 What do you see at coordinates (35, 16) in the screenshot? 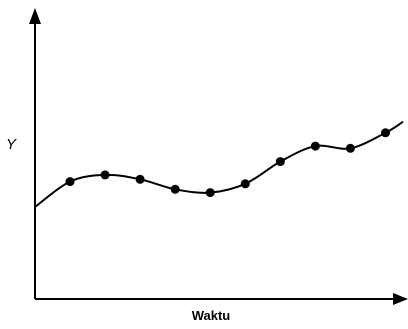
I see `y-axis-arrow-icon` at bounding box center [35, 16].